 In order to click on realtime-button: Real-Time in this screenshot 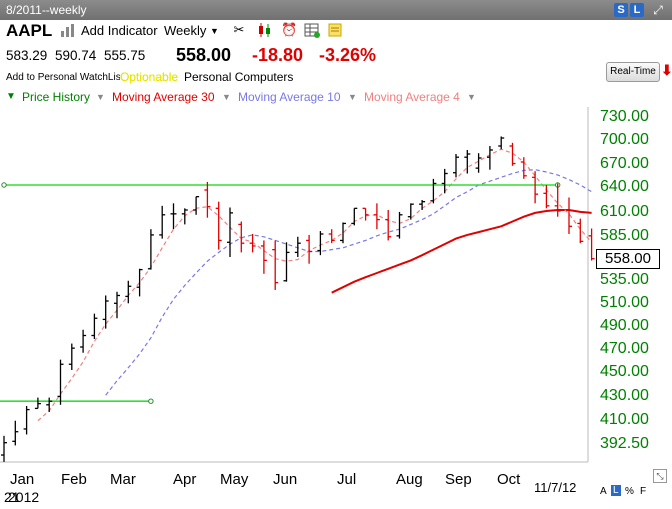, I will do `click(633, 72)`.